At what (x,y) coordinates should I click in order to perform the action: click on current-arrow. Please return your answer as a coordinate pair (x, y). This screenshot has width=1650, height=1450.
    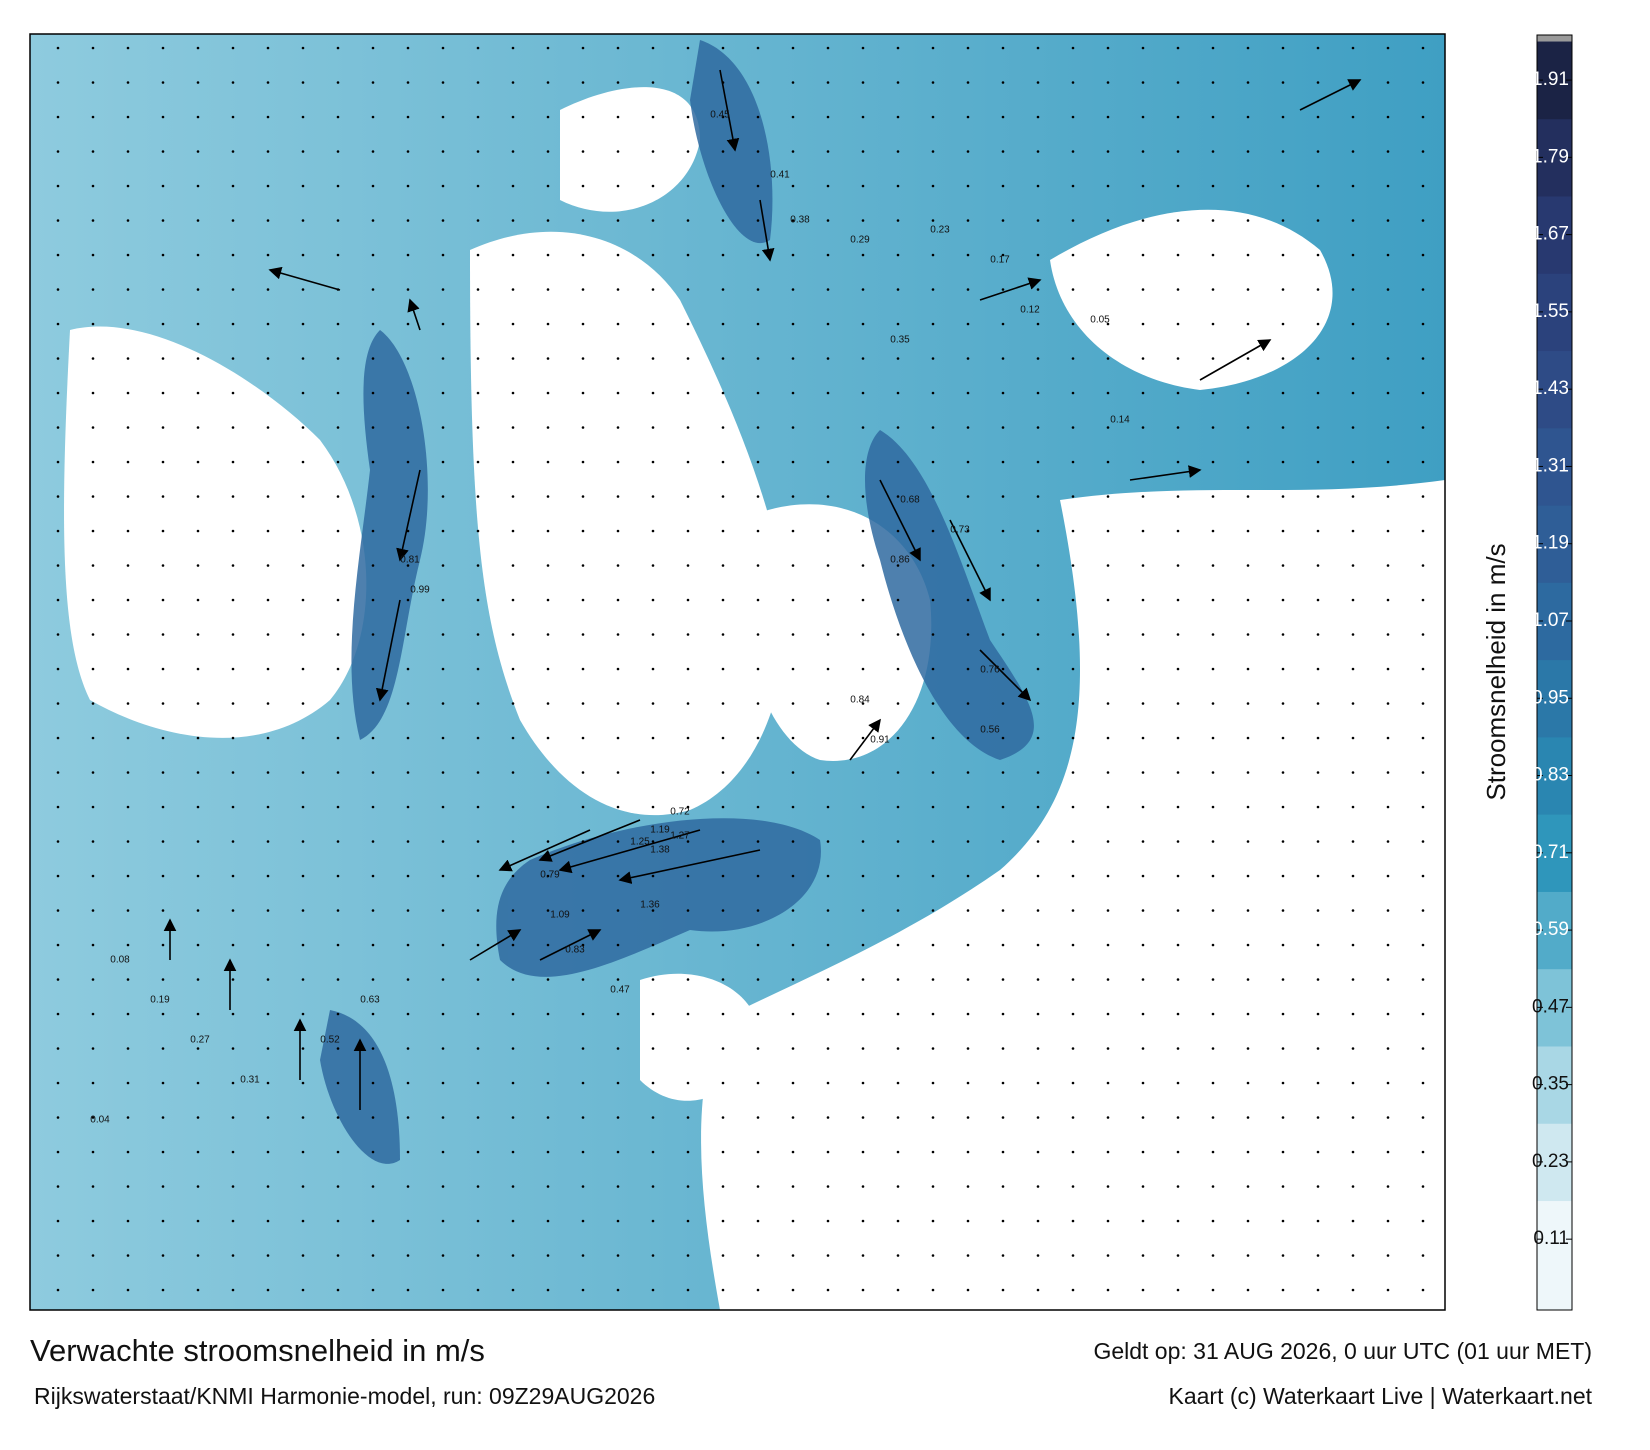
    Looking at the image, I should click on (970, 560).